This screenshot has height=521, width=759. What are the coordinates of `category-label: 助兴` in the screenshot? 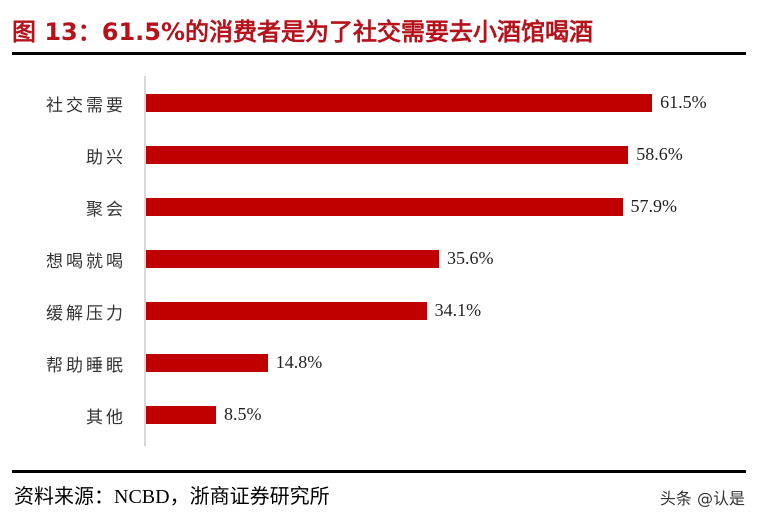 It's located at (106, 158).